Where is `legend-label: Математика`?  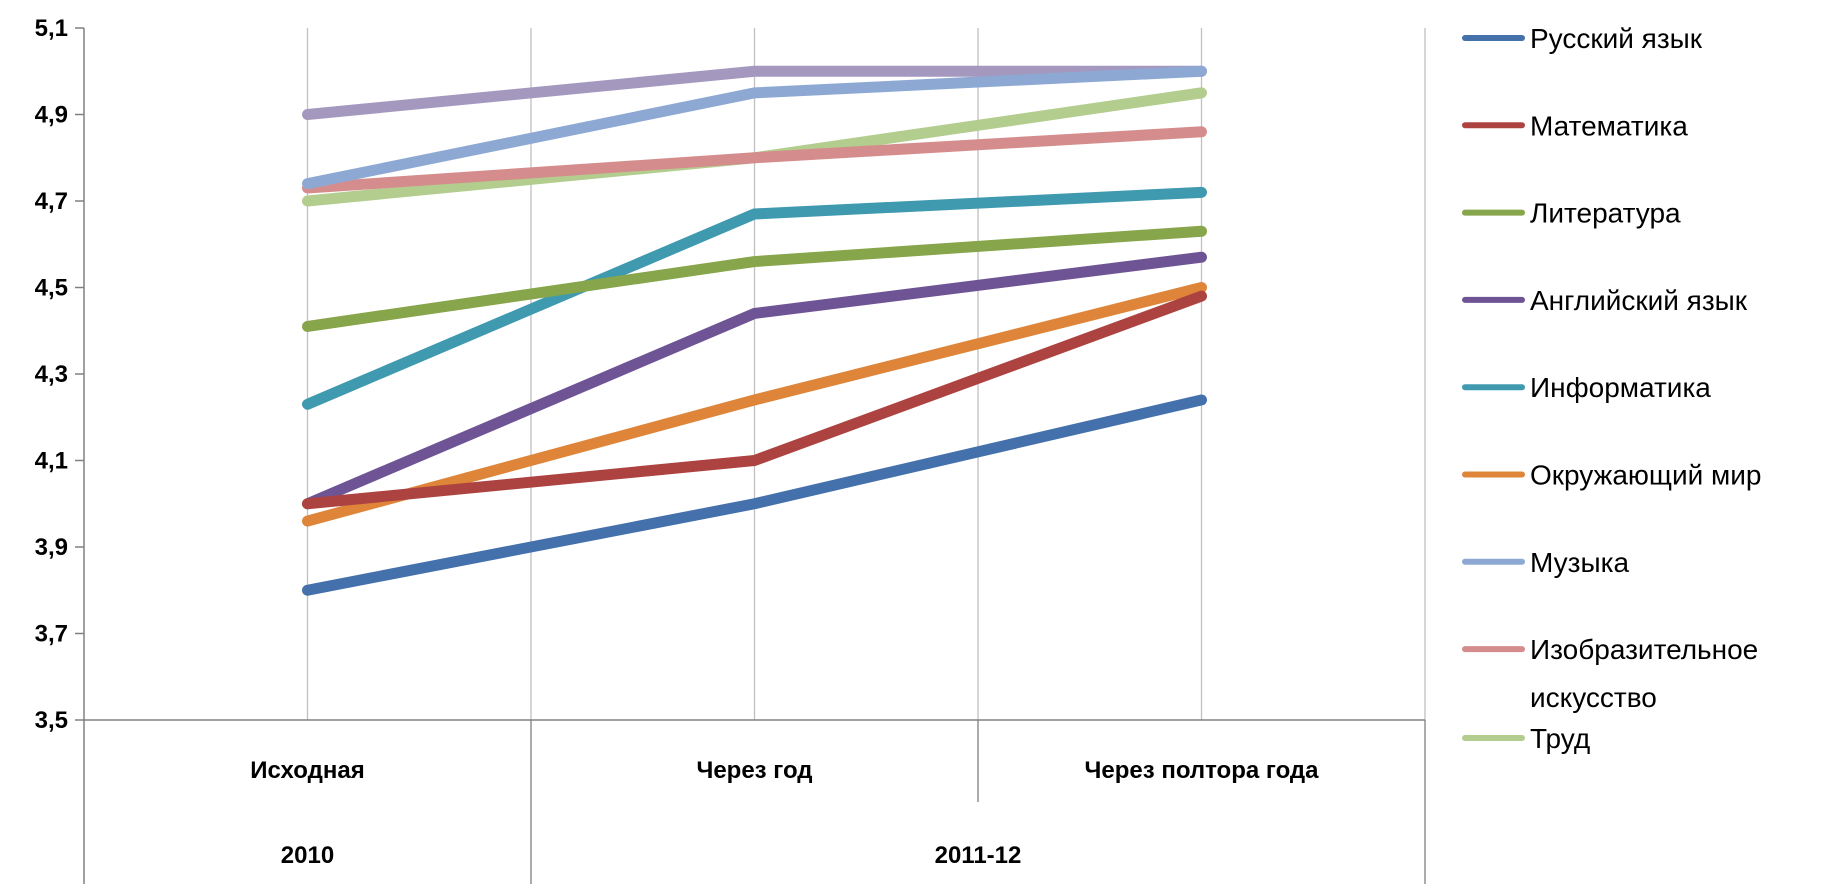
legend-label: Математика is located at coordinates (1609, 125).